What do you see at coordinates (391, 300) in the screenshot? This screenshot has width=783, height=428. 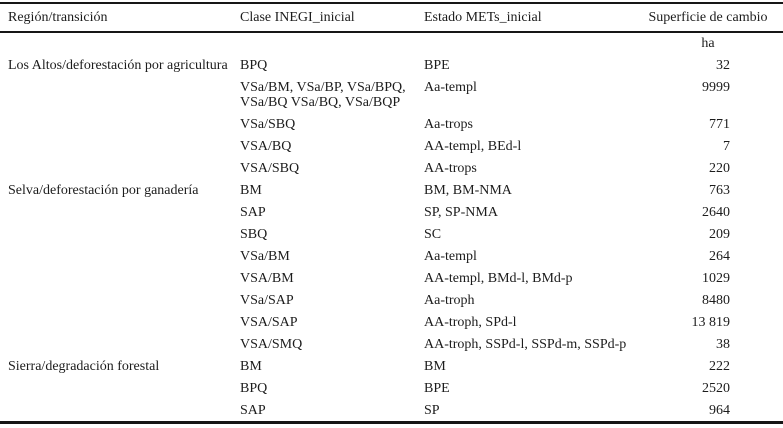 I see `table-row: VSa/SAP Aa-troph 8480` at bounding box center [391, 300].